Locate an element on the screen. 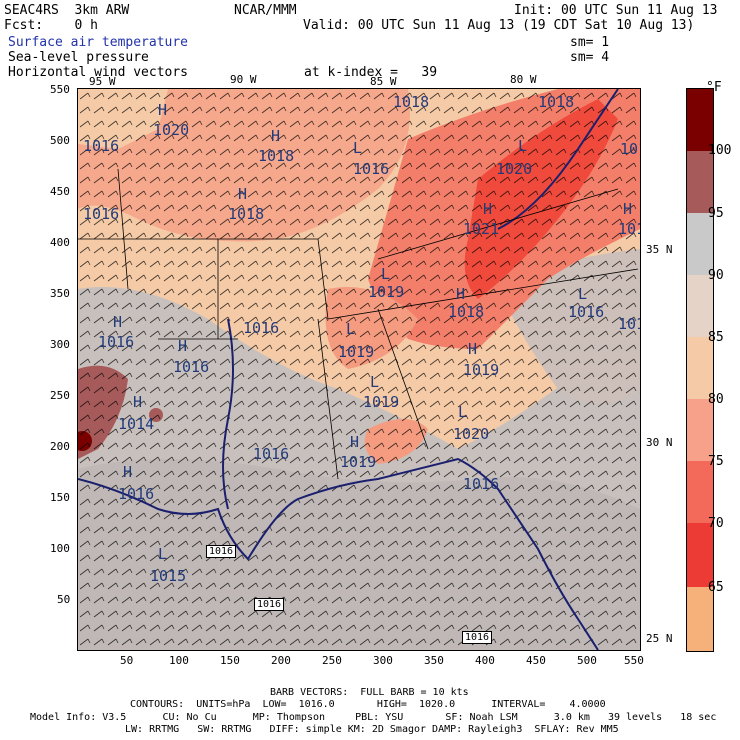  longitude-label: 80 W is located at coordinates (523, 79).